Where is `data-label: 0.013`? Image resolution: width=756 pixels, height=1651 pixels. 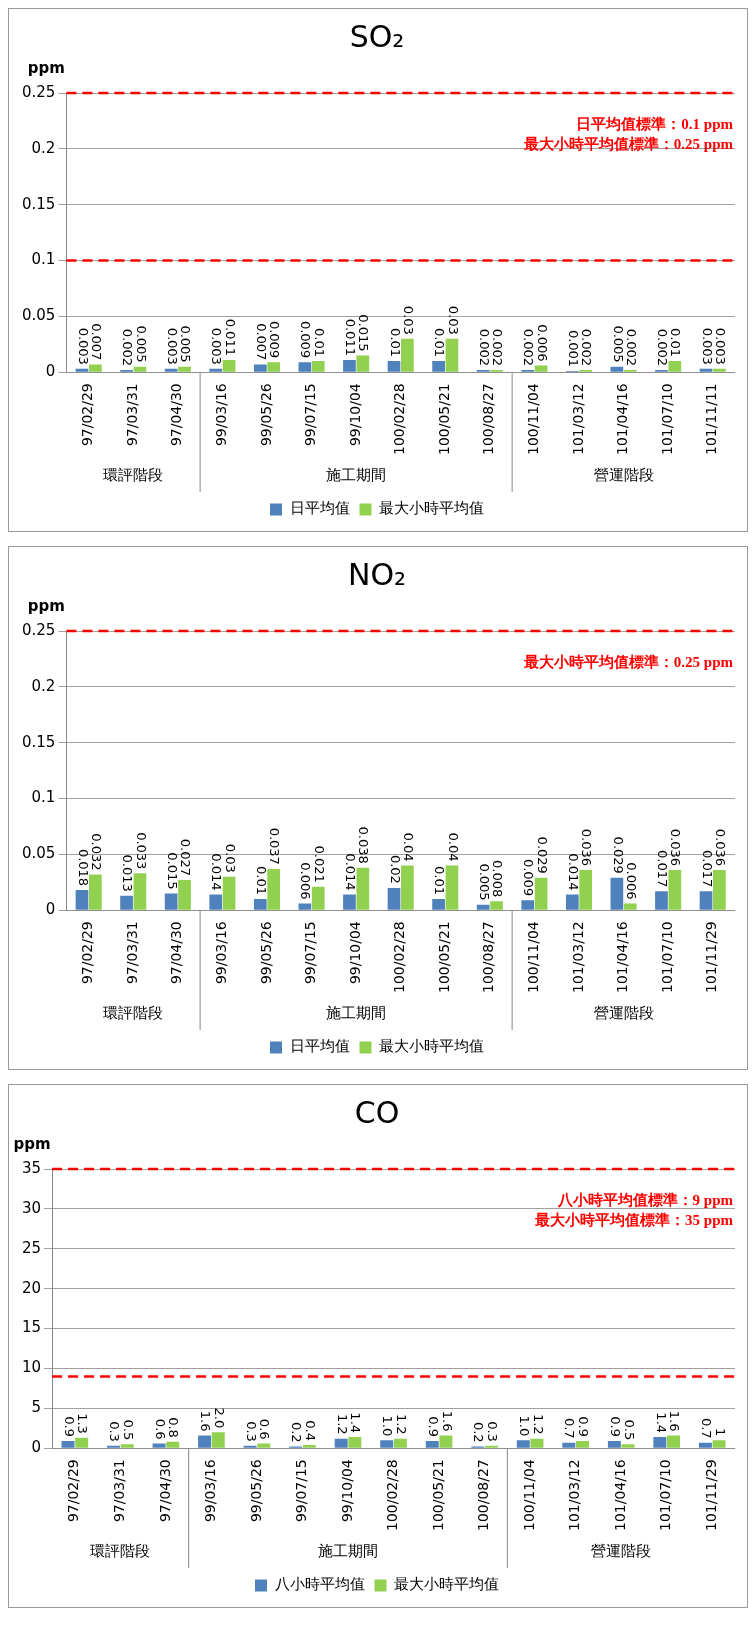 data-label: 0.013 is located at coordinates (128, 873).